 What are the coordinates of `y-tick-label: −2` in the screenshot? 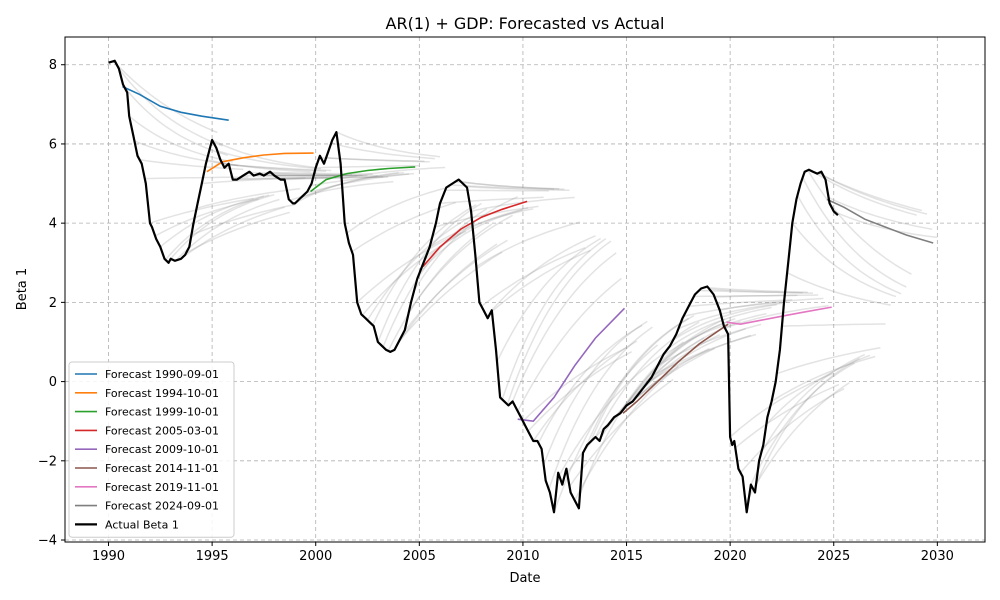 It's located at (47, 461).